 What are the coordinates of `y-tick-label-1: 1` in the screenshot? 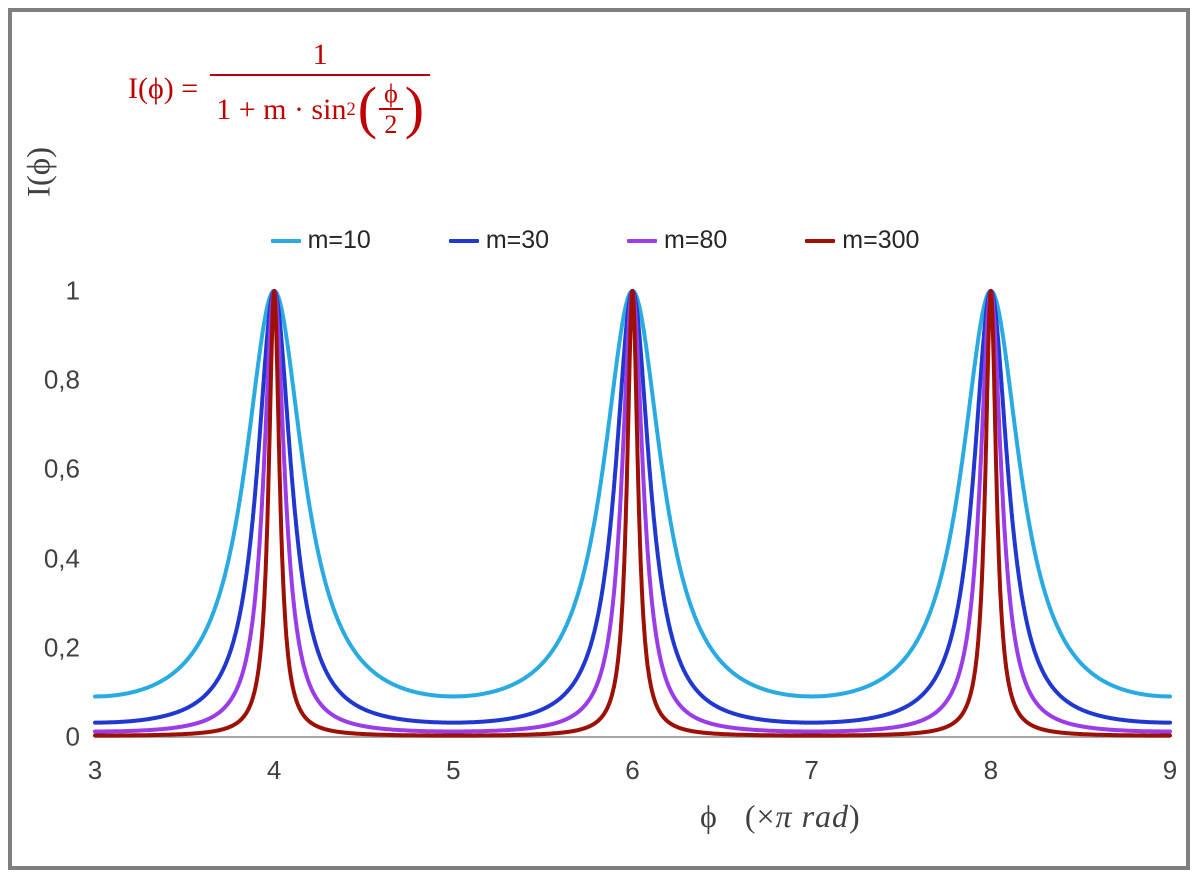 It's located at (72, 290).